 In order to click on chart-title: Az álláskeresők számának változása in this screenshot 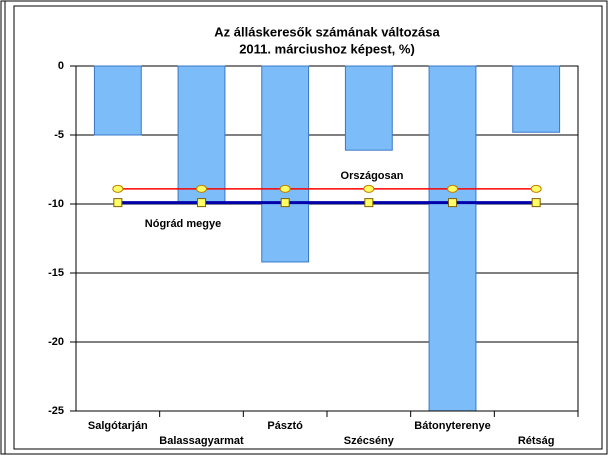, I will do `click(327, 31)`.